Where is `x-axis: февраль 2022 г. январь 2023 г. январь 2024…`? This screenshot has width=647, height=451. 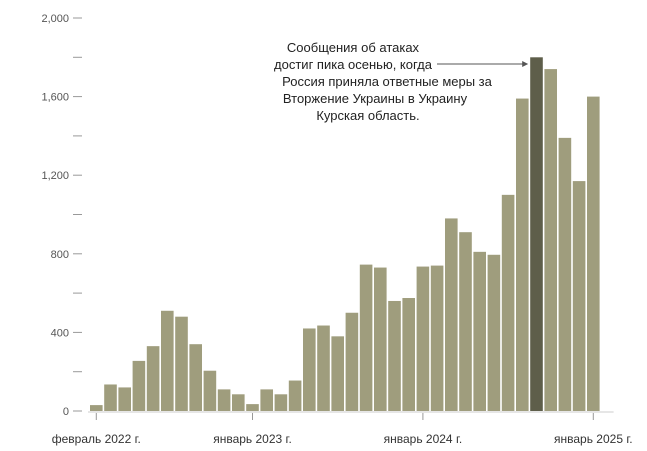
x-axis: февраль 2022 г. январь 2023 г. январь 2024… is located at coordinates (342, 428).